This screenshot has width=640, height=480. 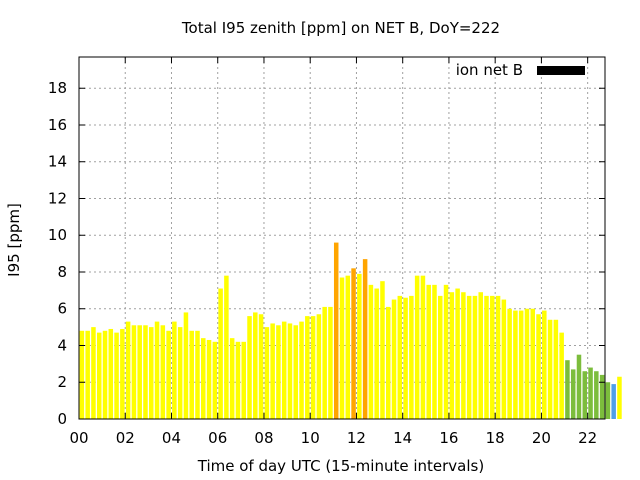 I want to click on x-tick-label: 20, so click(x=541, y=438).